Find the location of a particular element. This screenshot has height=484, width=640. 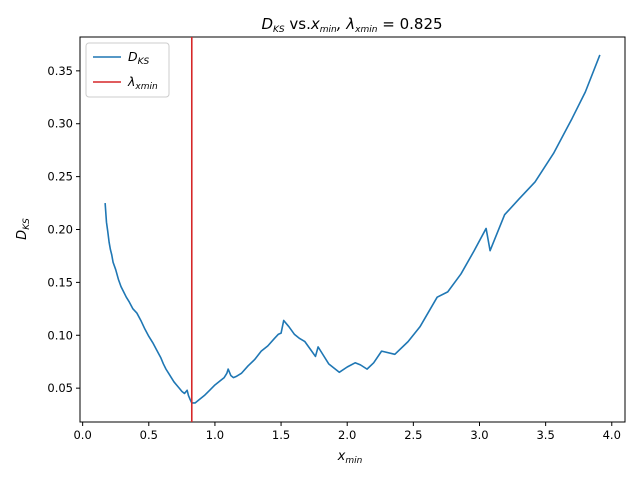

y-tick-label: 0.05 is located at coordinates (60, 388).